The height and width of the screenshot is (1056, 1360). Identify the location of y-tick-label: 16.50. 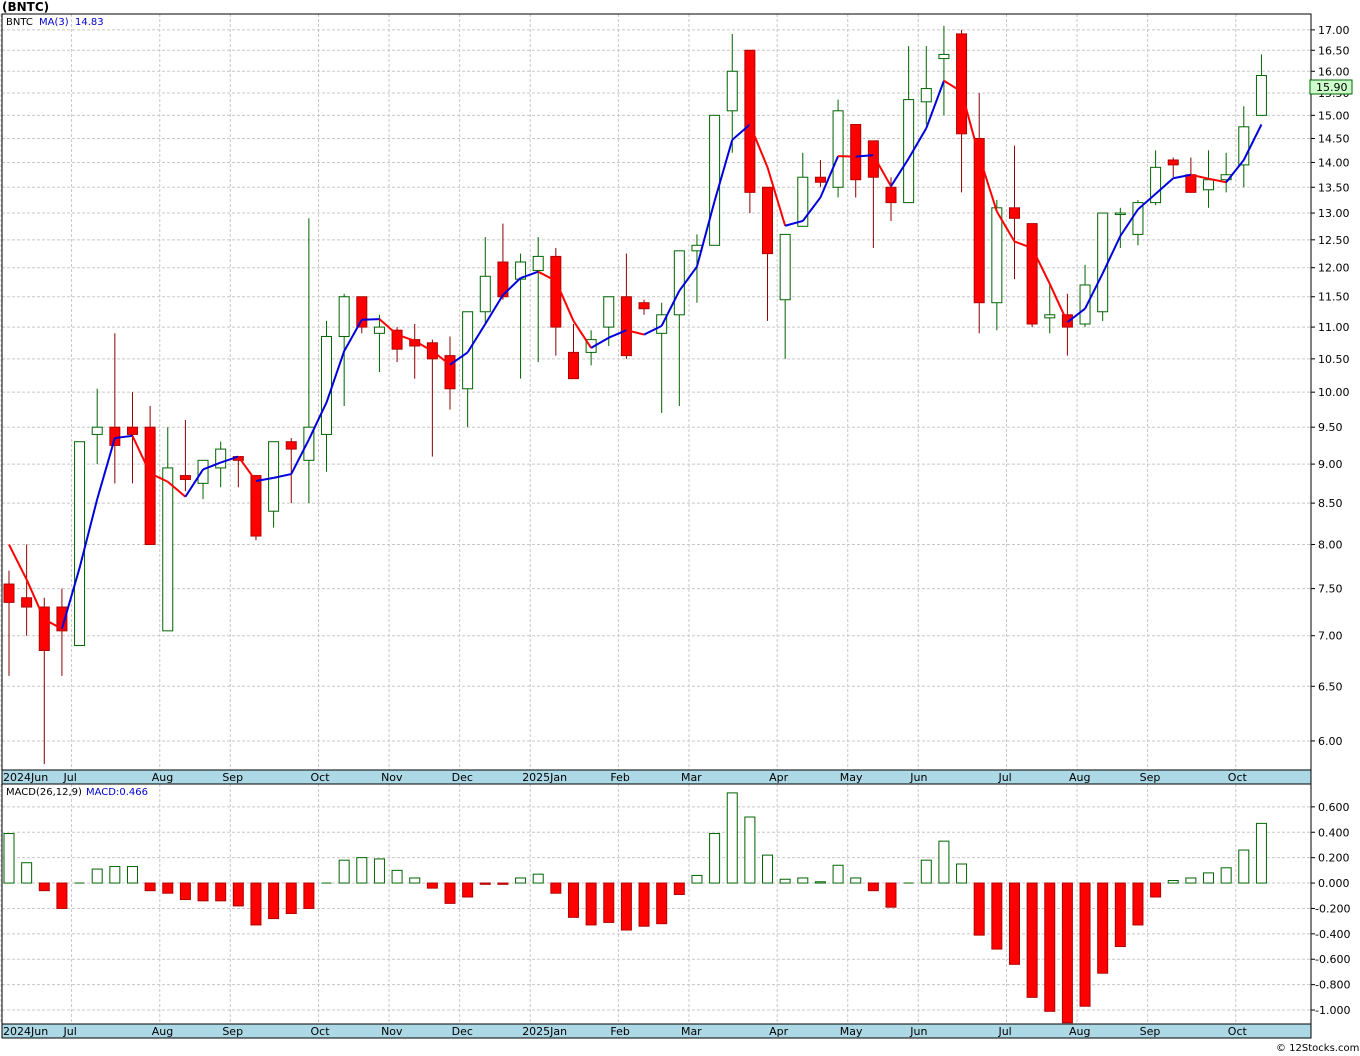
(1334, 50).